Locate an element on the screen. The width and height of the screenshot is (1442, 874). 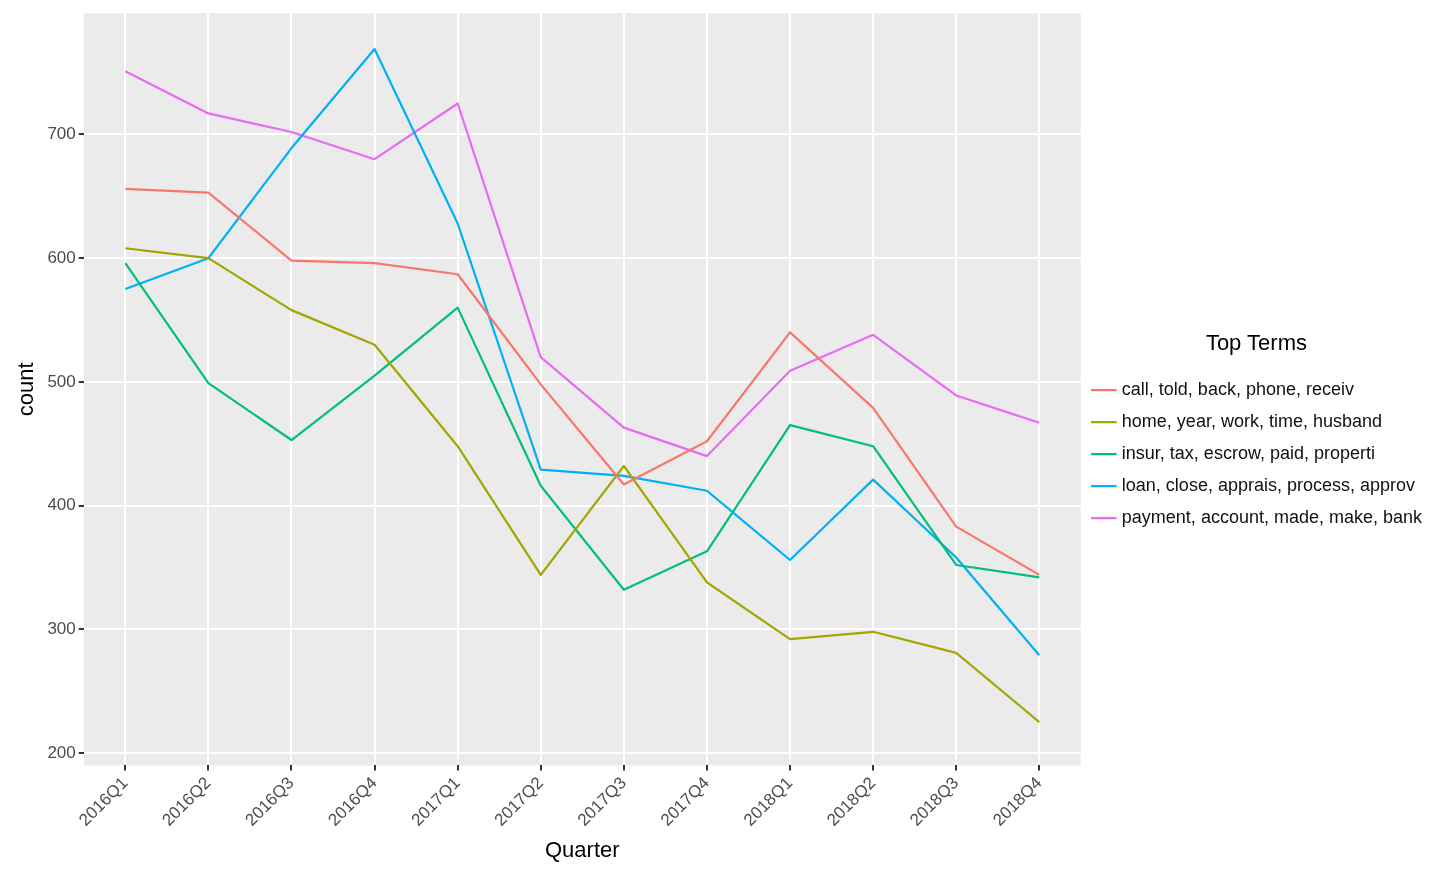
y-tick-label: 500 is located at coordinates (61, 381).